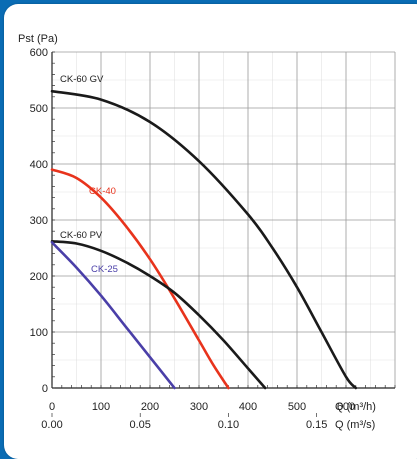 Image resolution: width=417 pixels, height=459 pixels. What do you see at coordinates (45, 389) in the screenshot?
I see `y-tick-label: 0` at bounding box center [45, 389].